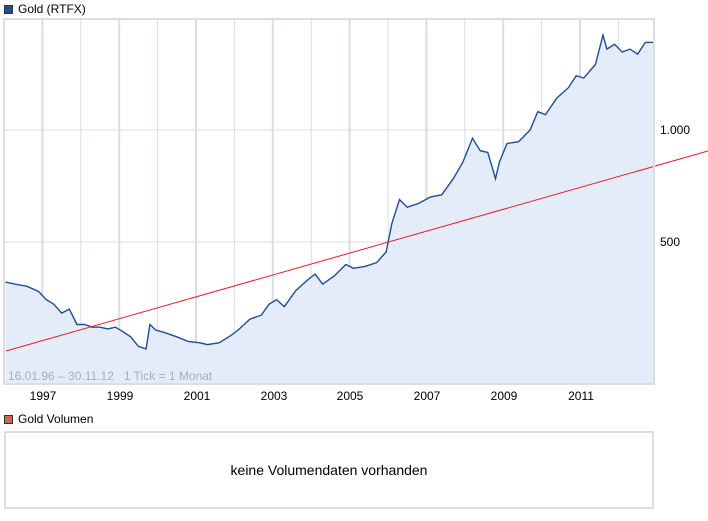  Describe the element at coordinates (197, 396) in the screenshot. I see `x-tick-2001: 2001` at that location.